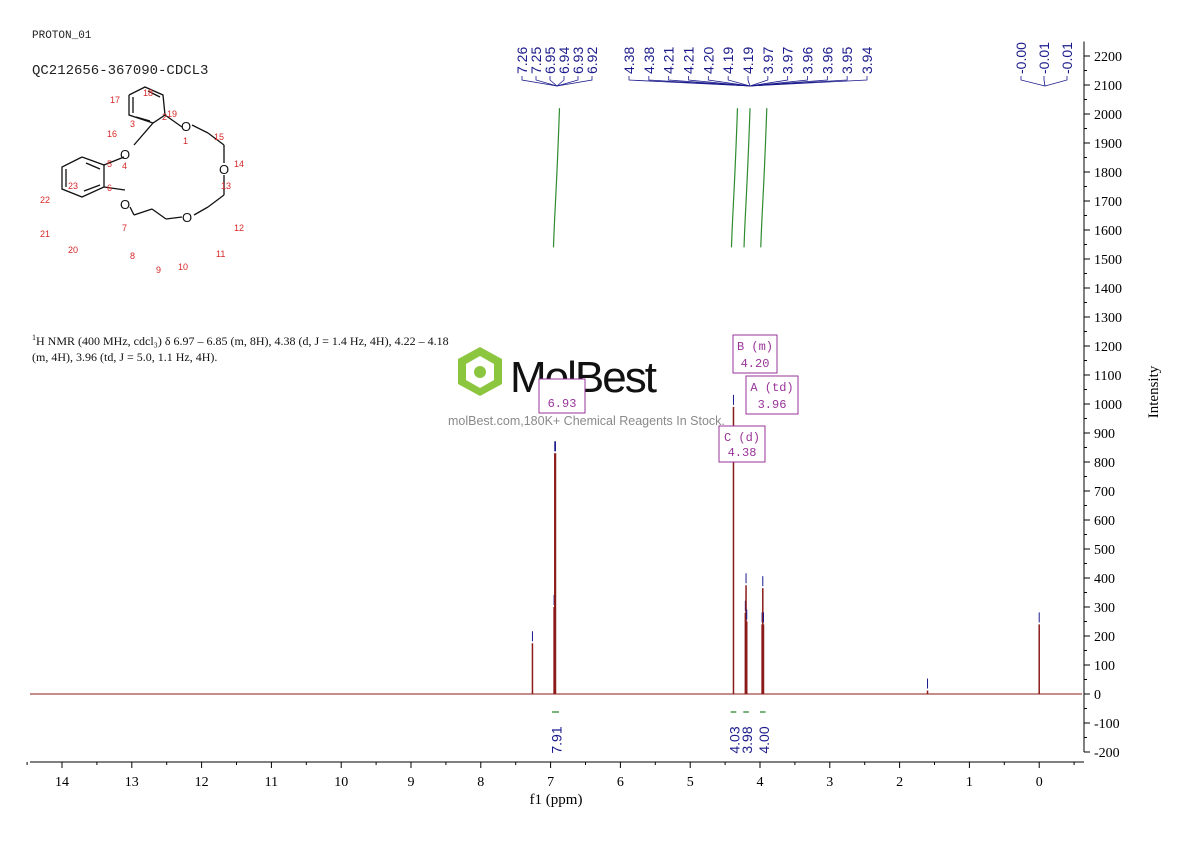 The image size is (1190, 841). Describe the element at coordinates (132, 124) in the screenshot. I see `atom-number: 3` at that location.